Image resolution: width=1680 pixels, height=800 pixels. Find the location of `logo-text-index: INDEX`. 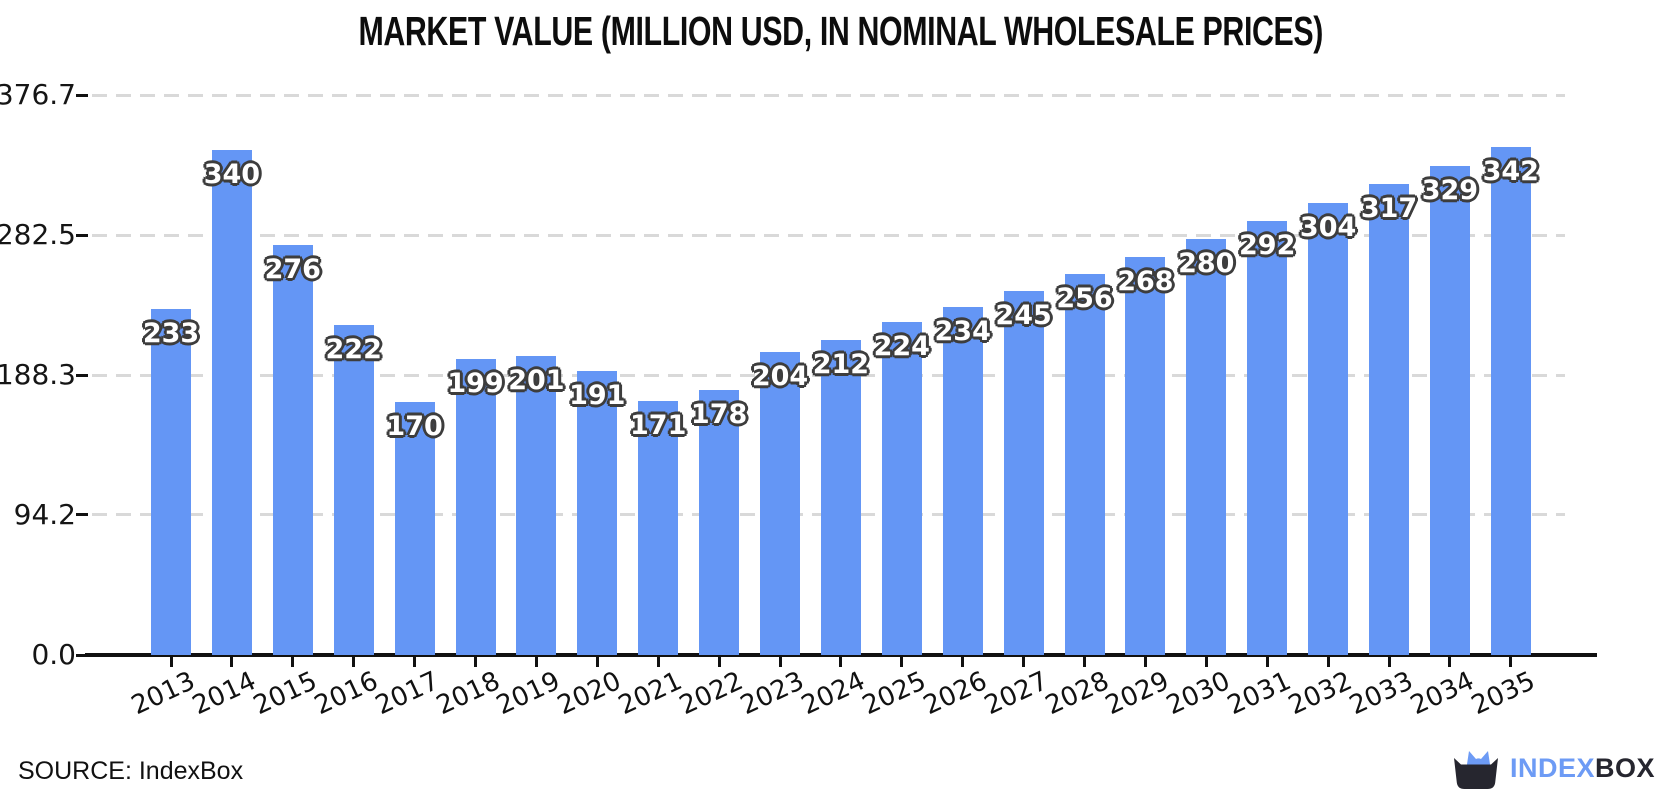

logo-text-index: INDEX is located at coordinates (1553, 767).